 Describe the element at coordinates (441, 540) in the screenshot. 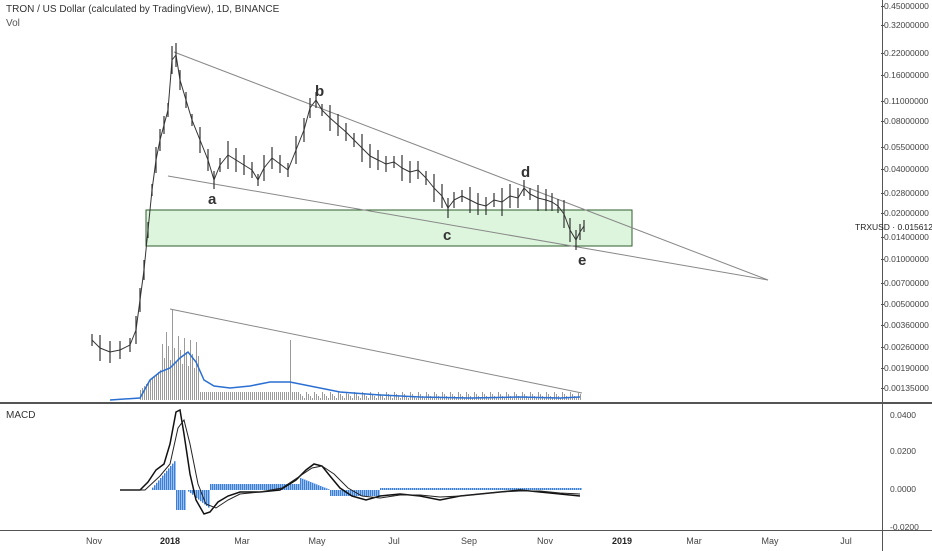

I see `time-axis` at that location.